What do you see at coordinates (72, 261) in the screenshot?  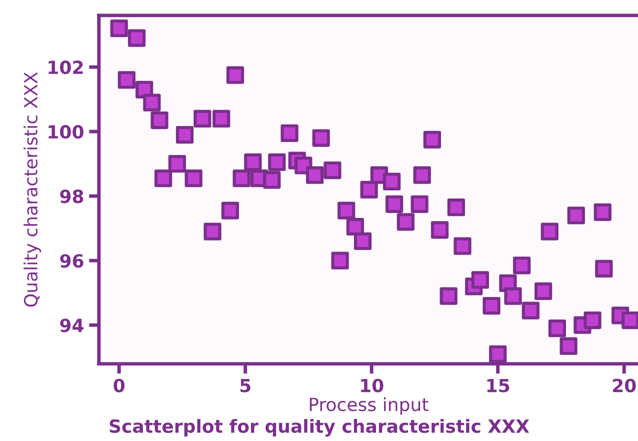 I see `y-tick-label: 96` at bounding box center [72, 261].